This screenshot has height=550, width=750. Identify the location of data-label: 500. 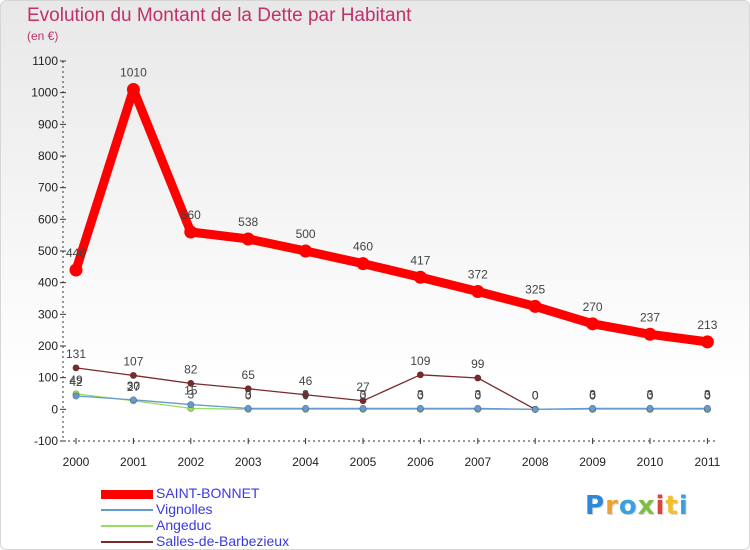
(306, 234).